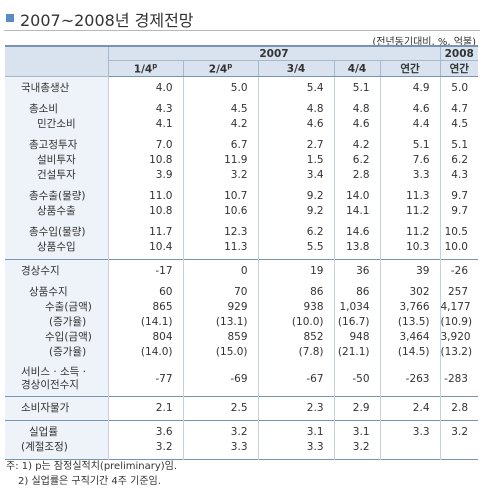 The width and height of the screenshot is (486, 491). What do you see at coordinates (241, 440) in the screenshot?
I see `section: 실업률 3.6 3.2 3.1 3.1 3.3 3.2 (계절조정) 3.2 3.3 3.3 3.2` at bounding box center [241, 440].